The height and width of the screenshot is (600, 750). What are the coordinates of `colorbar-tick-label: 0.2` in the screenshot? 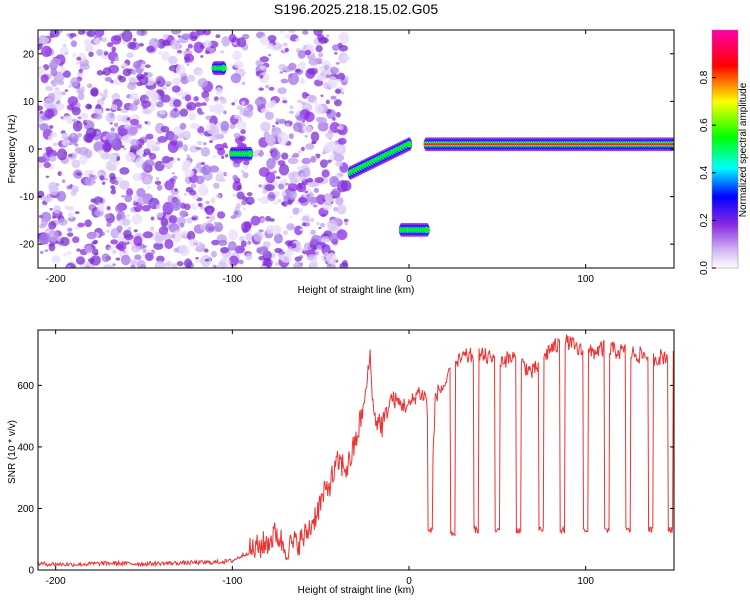 It's located at (704, 220).